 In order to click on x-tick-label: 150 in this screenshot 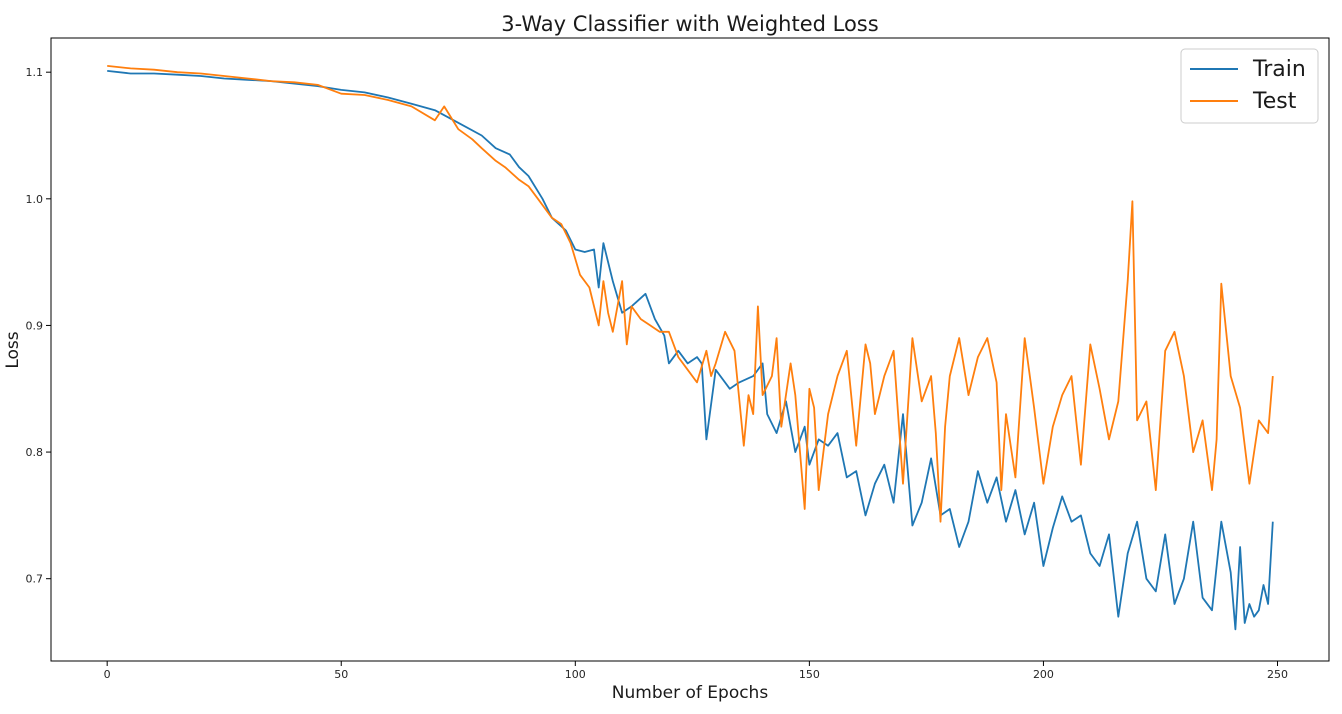, I will do `click(809, 674)`.